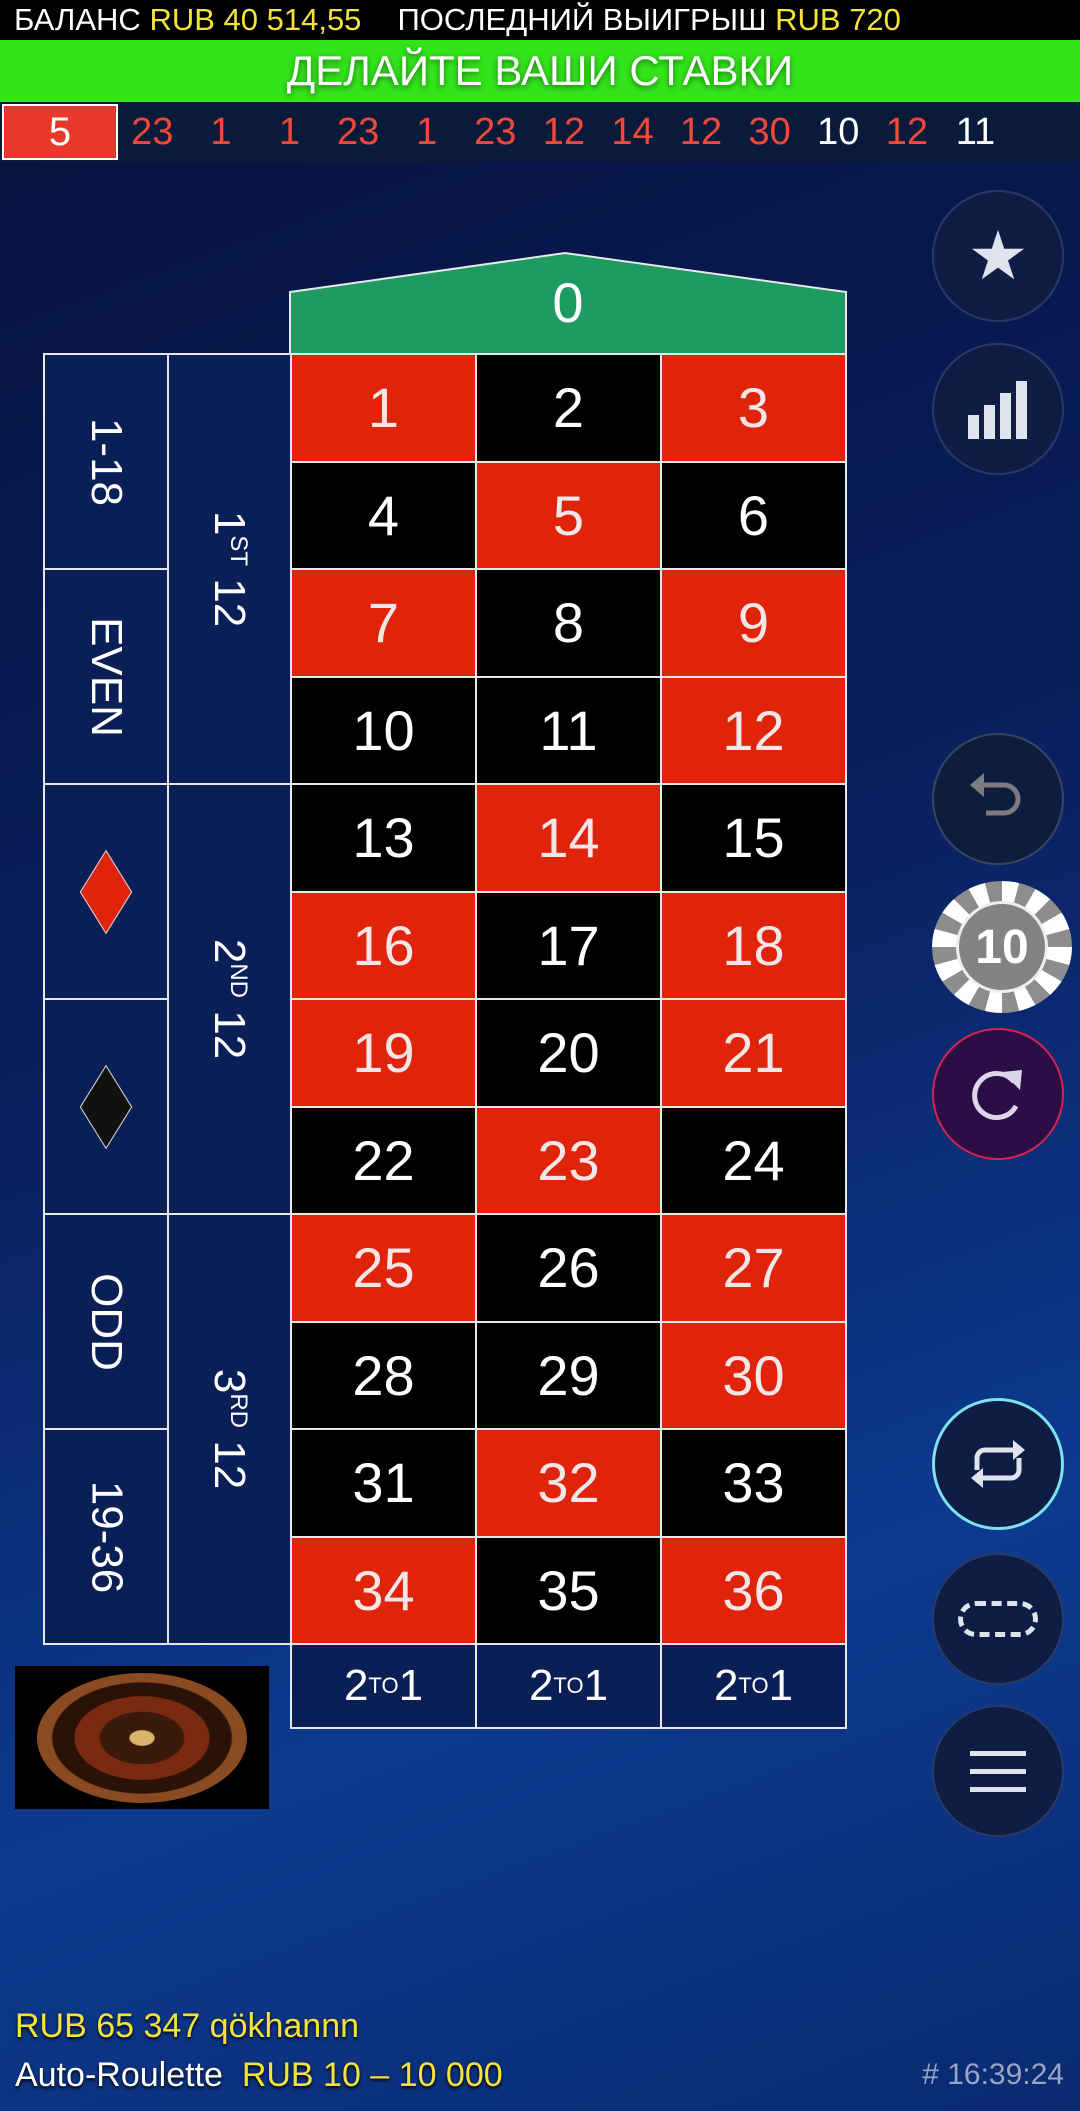 The height and width of the screenshot is (2111, 1080). Describe the element at coordinates (383, 1375) in the screenshot. I see `number-cell-28: 28` at that location.